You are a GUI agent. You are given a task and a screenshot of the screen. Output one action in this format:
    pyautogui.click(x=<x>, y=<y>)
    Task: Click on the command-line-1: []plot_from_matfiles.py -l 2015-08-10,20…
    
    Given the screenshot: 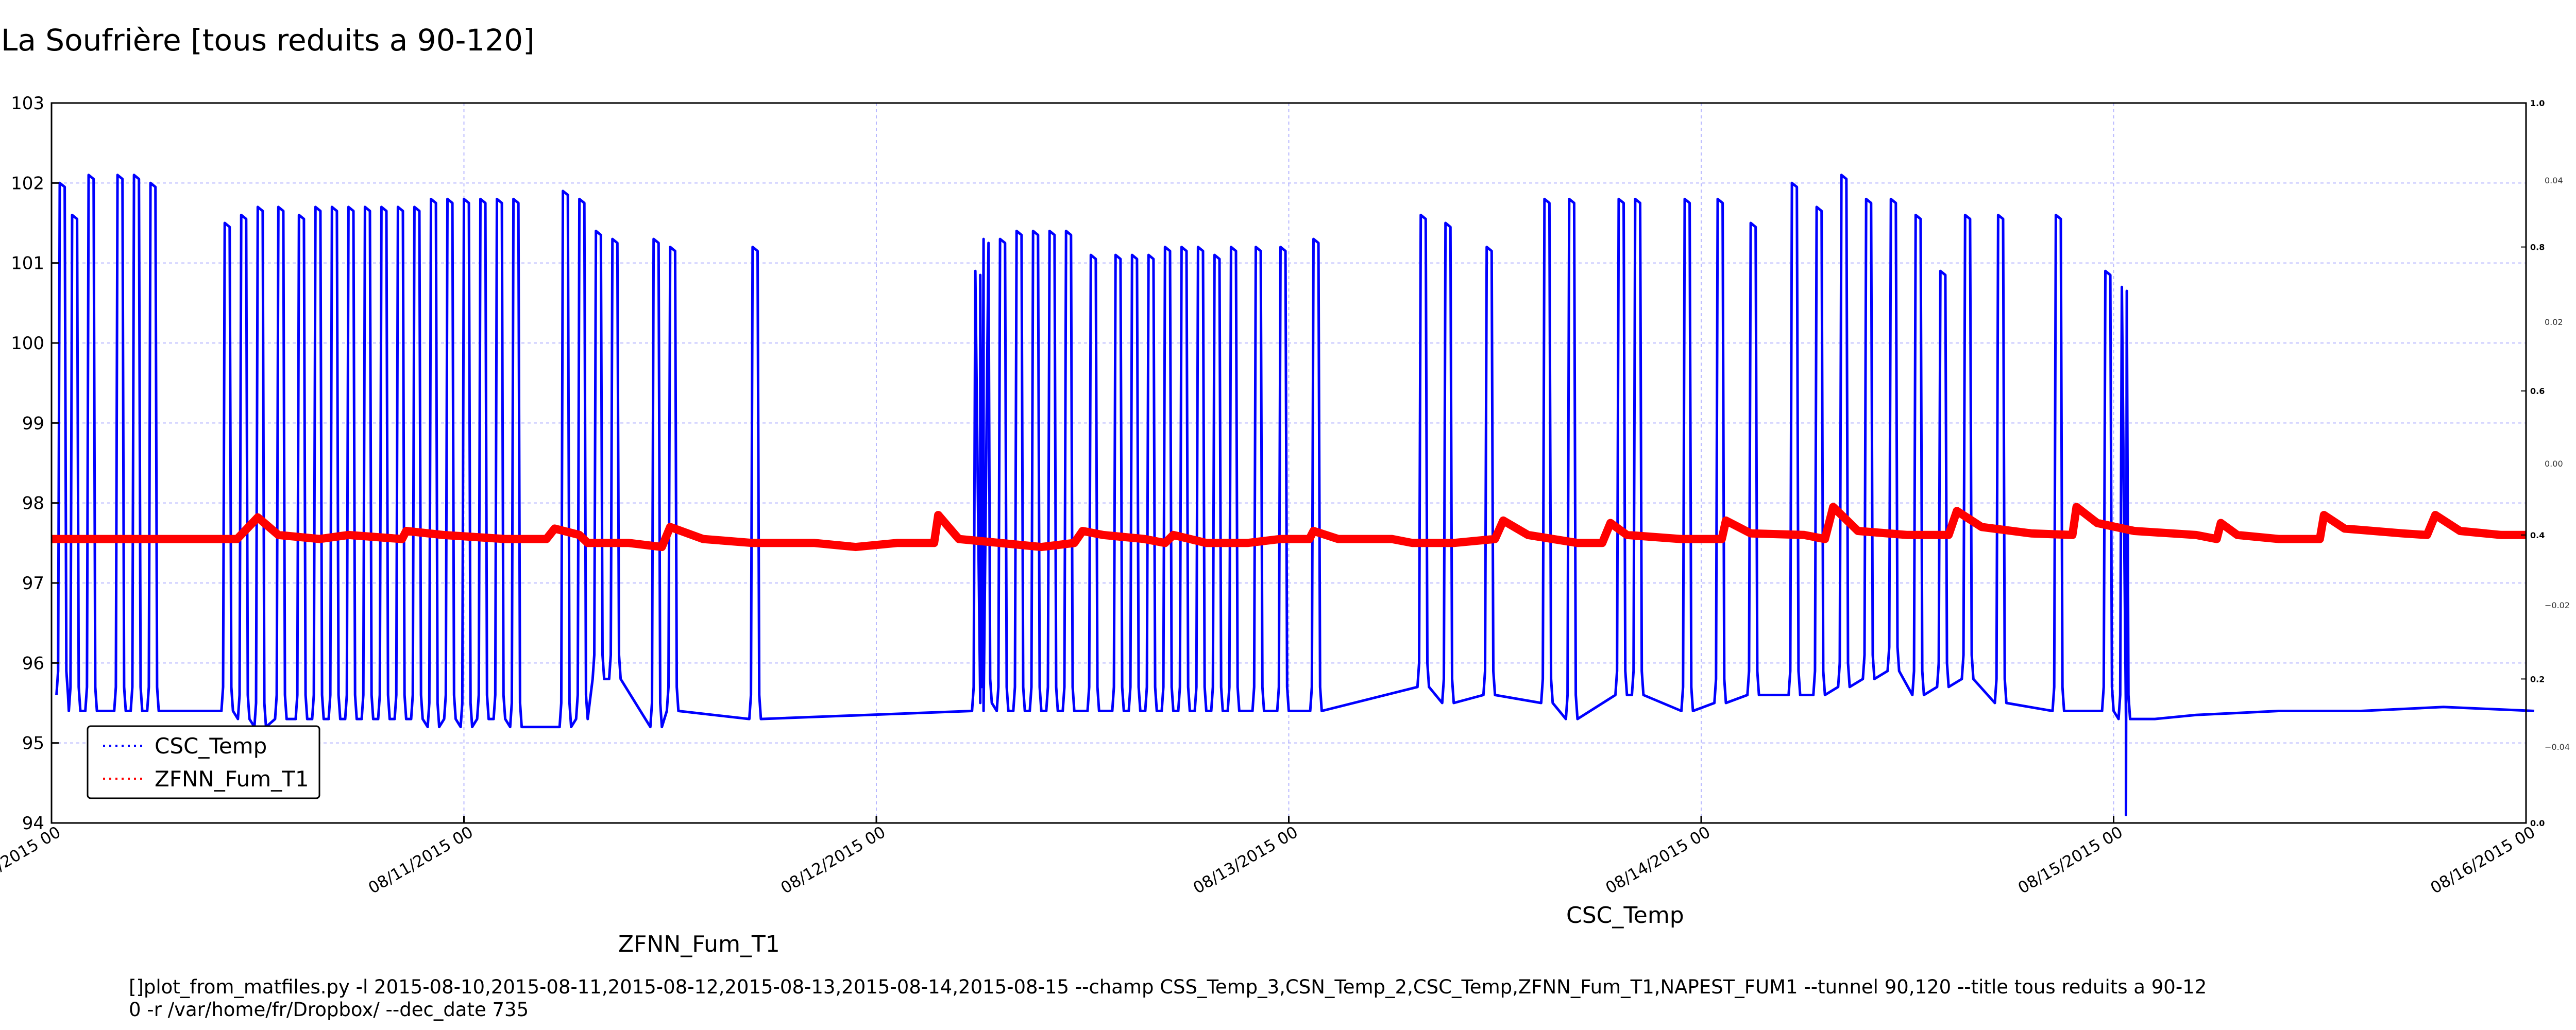 What is the action you would take?
    pyautogui.click(x=1168, y=987)
    